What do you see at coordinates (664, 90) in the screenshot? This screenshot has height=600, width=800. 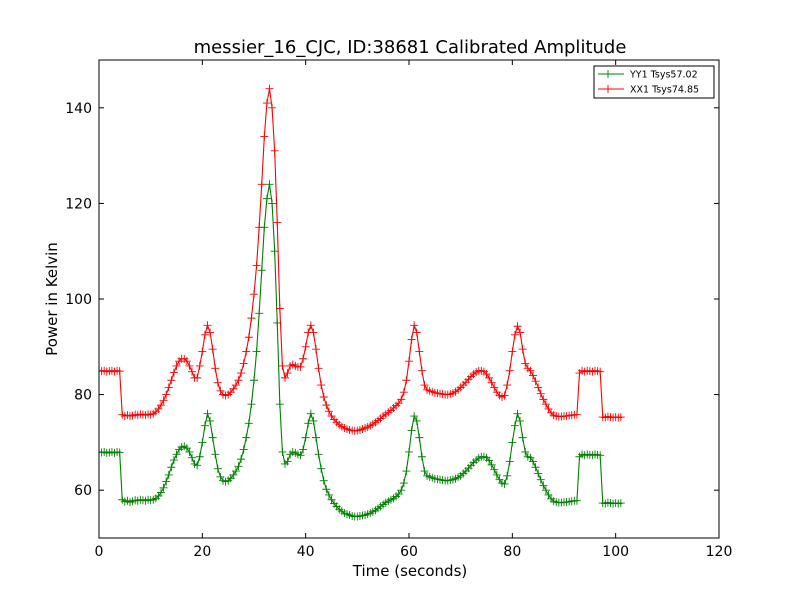 I see `legend-label: XX1 Tsys74.85` at bounding box center [664, 90].